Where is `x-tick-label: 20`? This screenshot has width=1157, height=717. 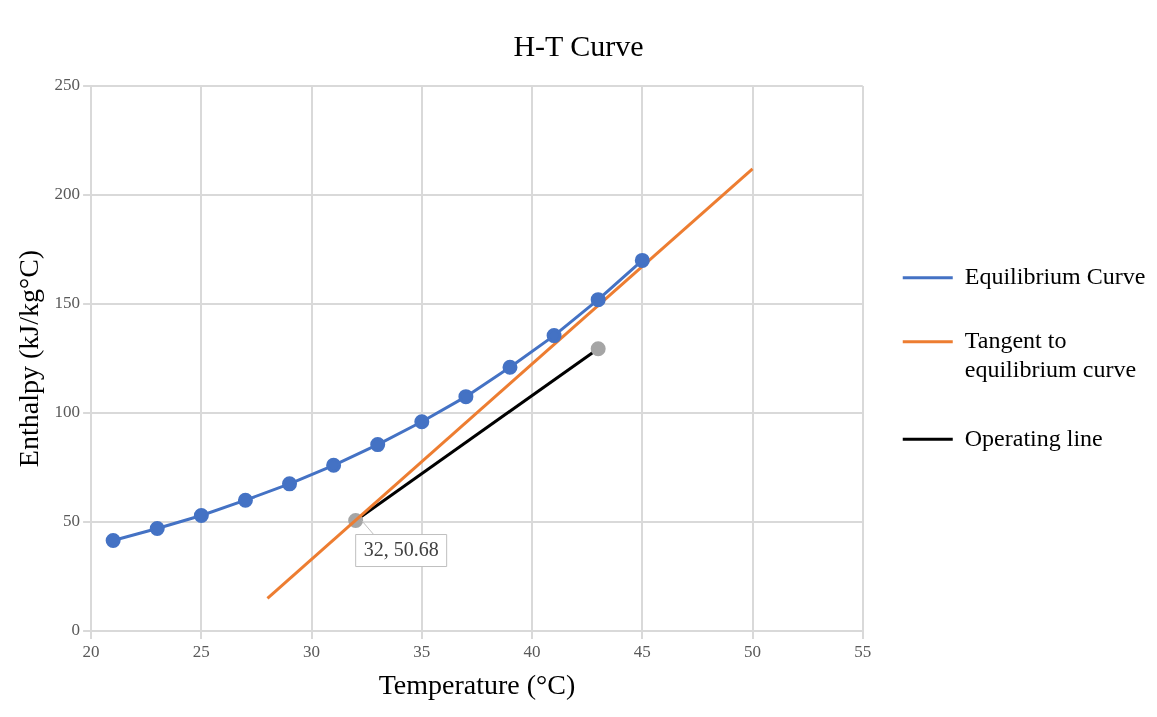
x-tick-label: 20 is located at coordinates (91, 651).